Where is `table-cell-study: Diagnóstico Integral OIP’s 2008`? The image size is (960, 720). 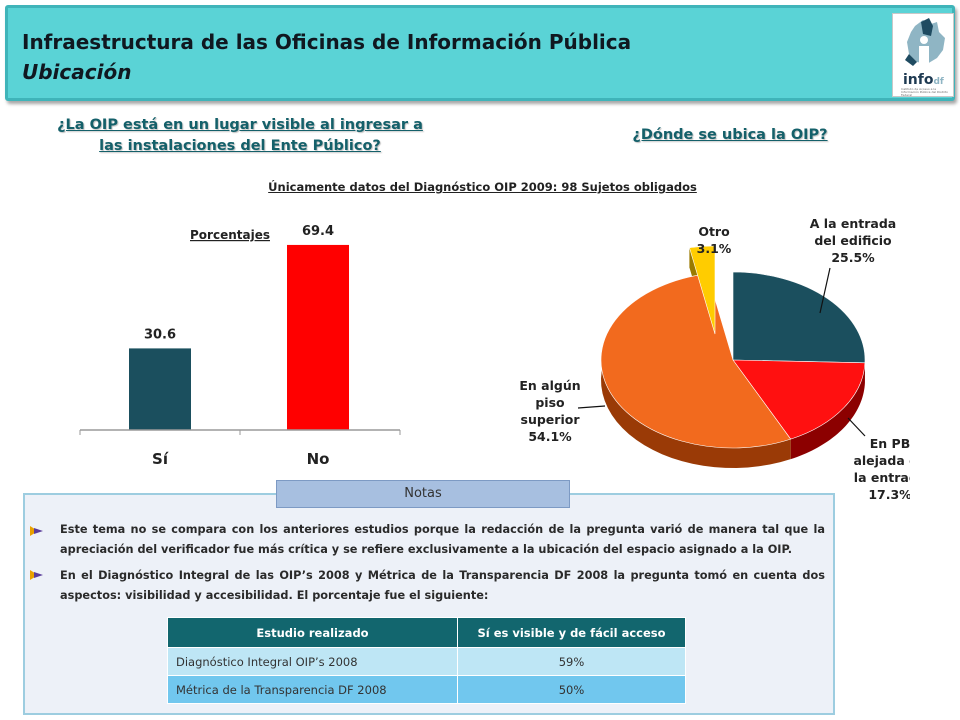
table-cell-study: Diagnóstico Integral OIP’s 2008 is located at coordinates (312, 661).